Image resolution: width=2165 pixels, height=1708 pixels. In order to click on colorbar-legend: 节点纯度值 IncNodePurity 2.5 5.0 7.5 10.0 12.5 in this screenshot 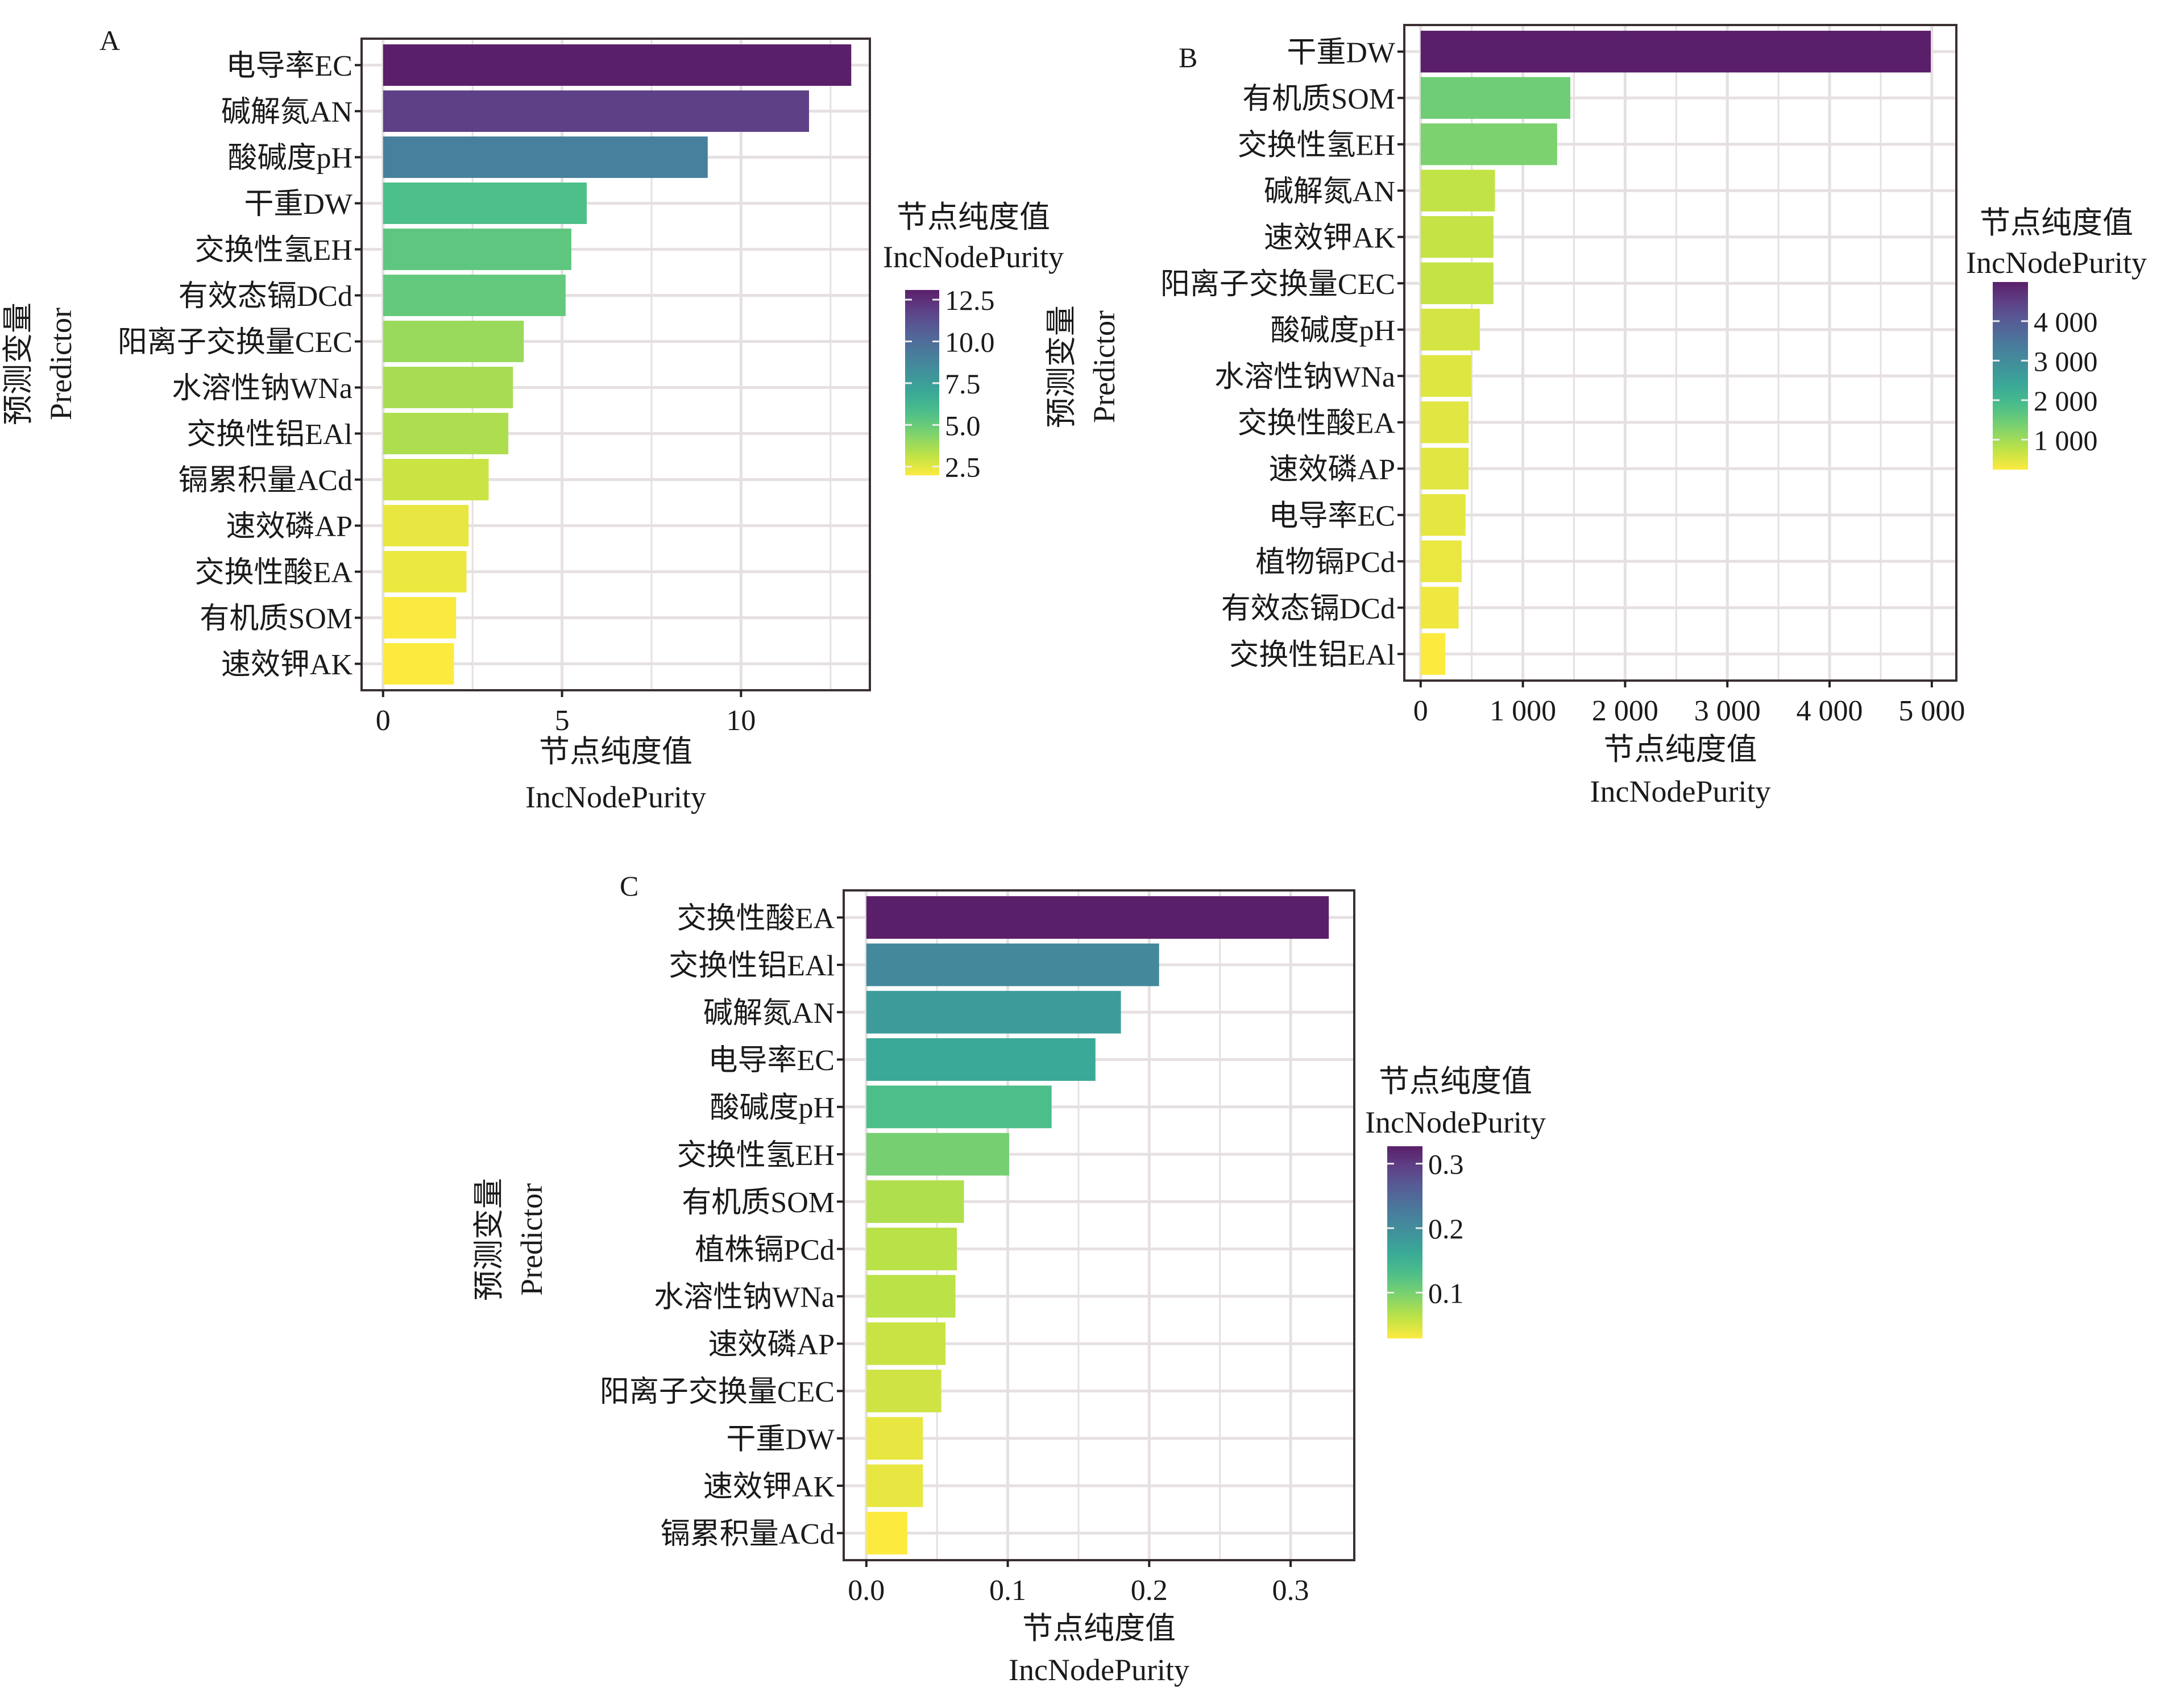, I will do `click(973, 341)`.